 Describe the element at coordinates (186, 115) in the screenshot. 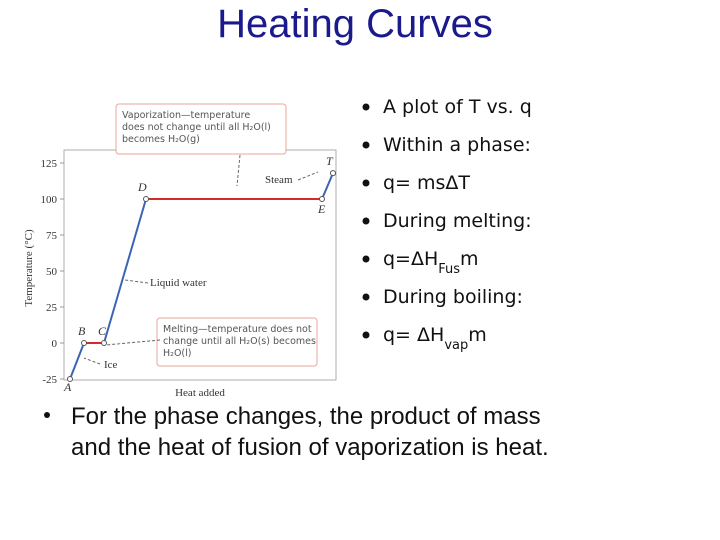

I see `annotation-text: Vaporization—temperature` at that location.